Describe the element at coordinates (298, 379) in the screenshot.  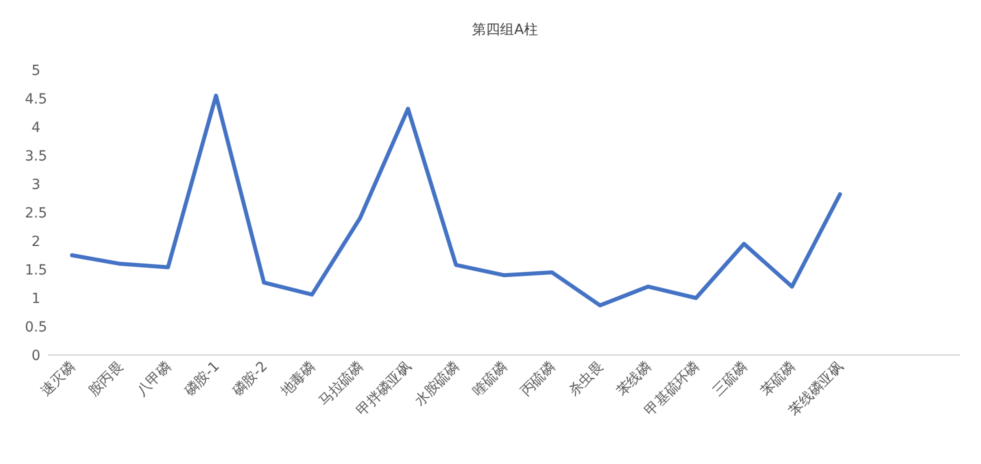
I see `xtick: 地毒磷` at that location.